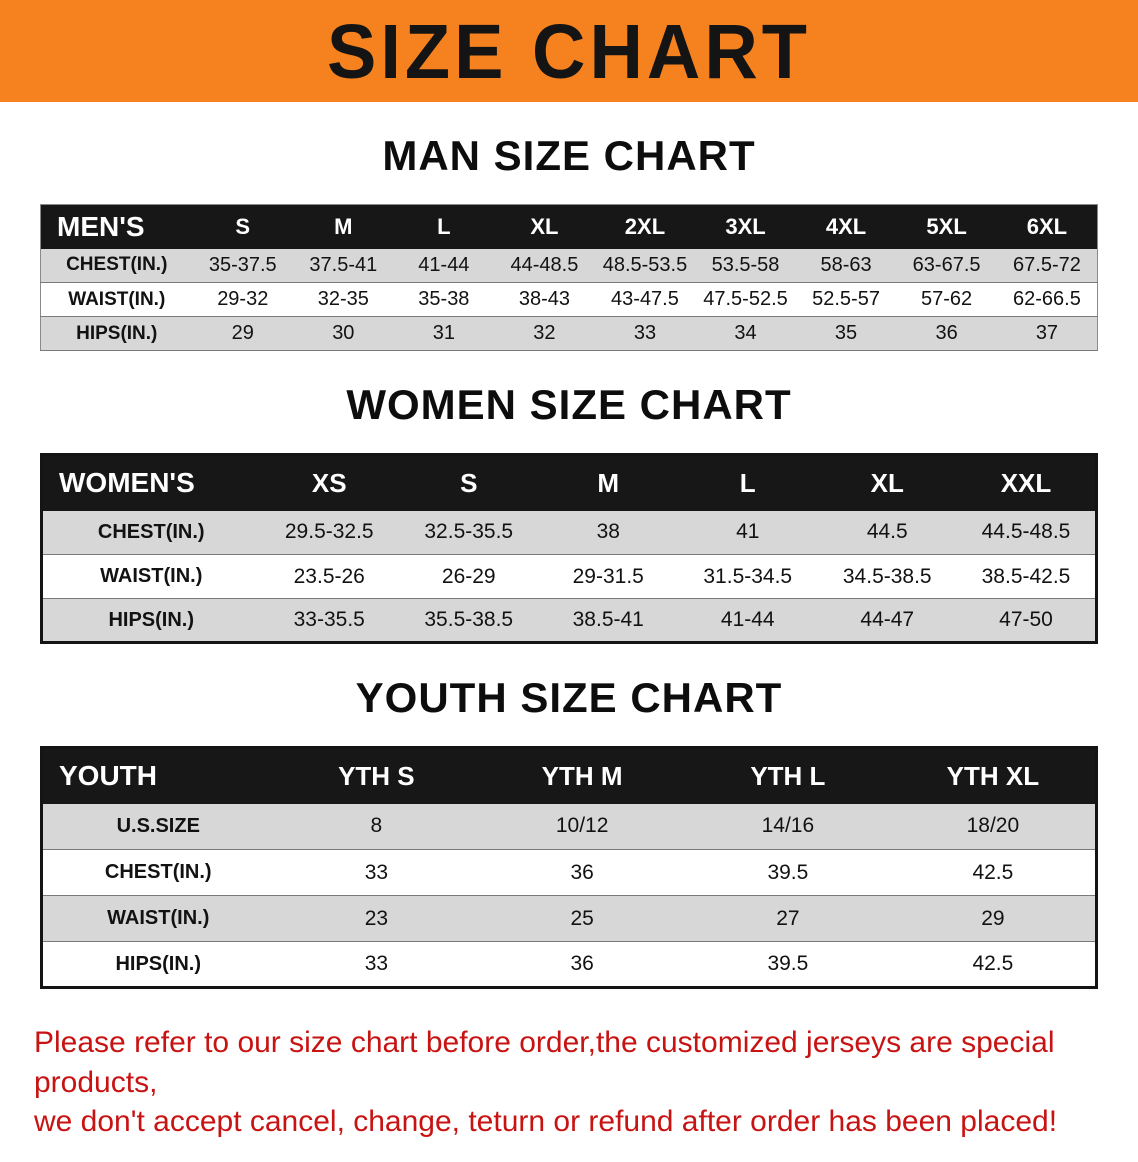 The image size is (1138, 1162). Describe the element at coordinates (469, 619) in the screenshot. I see `size-value-cell: 35.5-38.5` at that location.